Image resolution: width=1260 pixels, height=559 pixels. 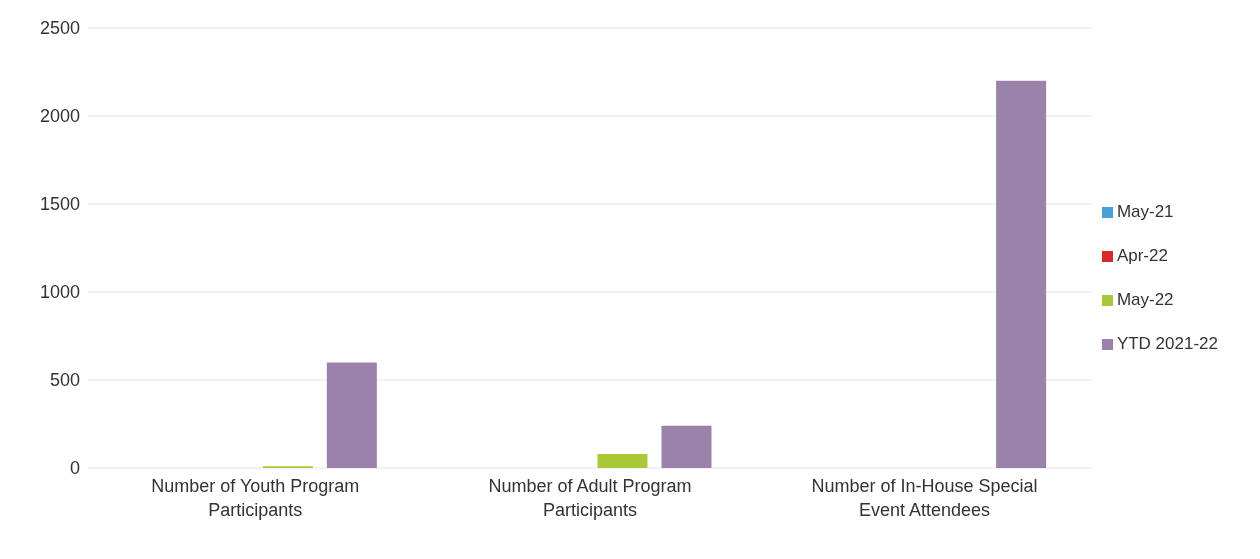 What do you see at coordinates (1167, 343) in the screenshot?
I see `legend-label: YTD 2021-22` at bounding box center [1167, 343].